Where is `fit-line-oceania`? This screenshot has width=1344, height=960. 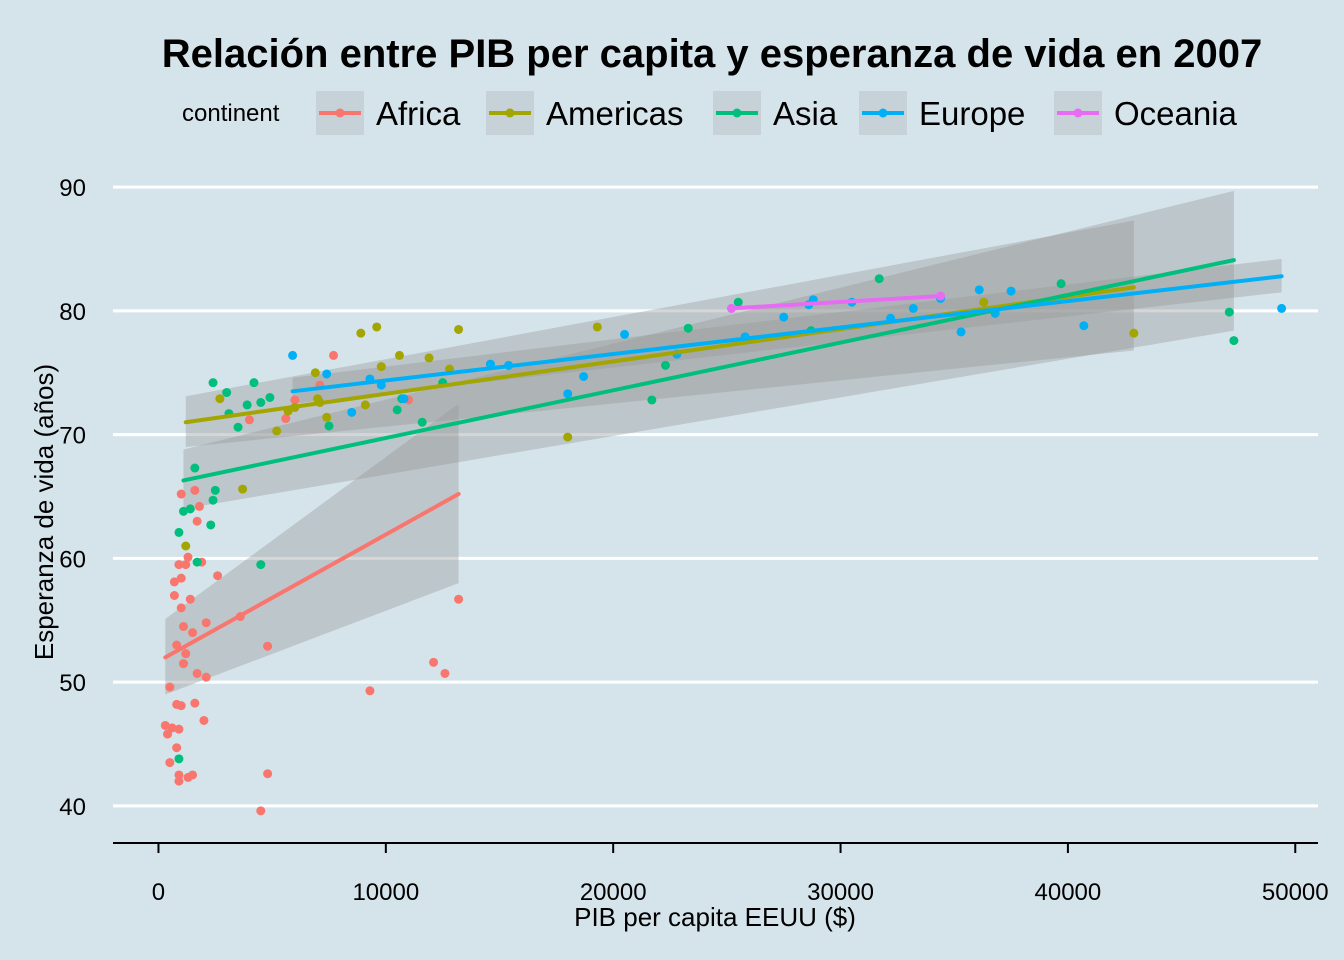 fit-line-oceania is located at coordinates (836, 302).